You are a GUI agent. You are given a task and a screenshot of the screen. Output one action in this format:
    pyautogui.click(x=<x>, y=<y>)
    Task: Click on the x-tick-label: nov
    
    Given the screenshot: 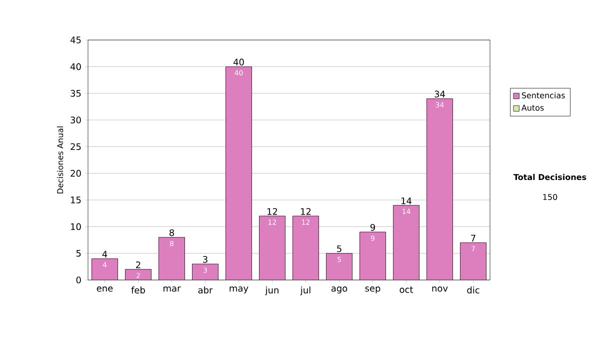 What is the action you would take?
    pyautogui.click(x=440, y=289)
    